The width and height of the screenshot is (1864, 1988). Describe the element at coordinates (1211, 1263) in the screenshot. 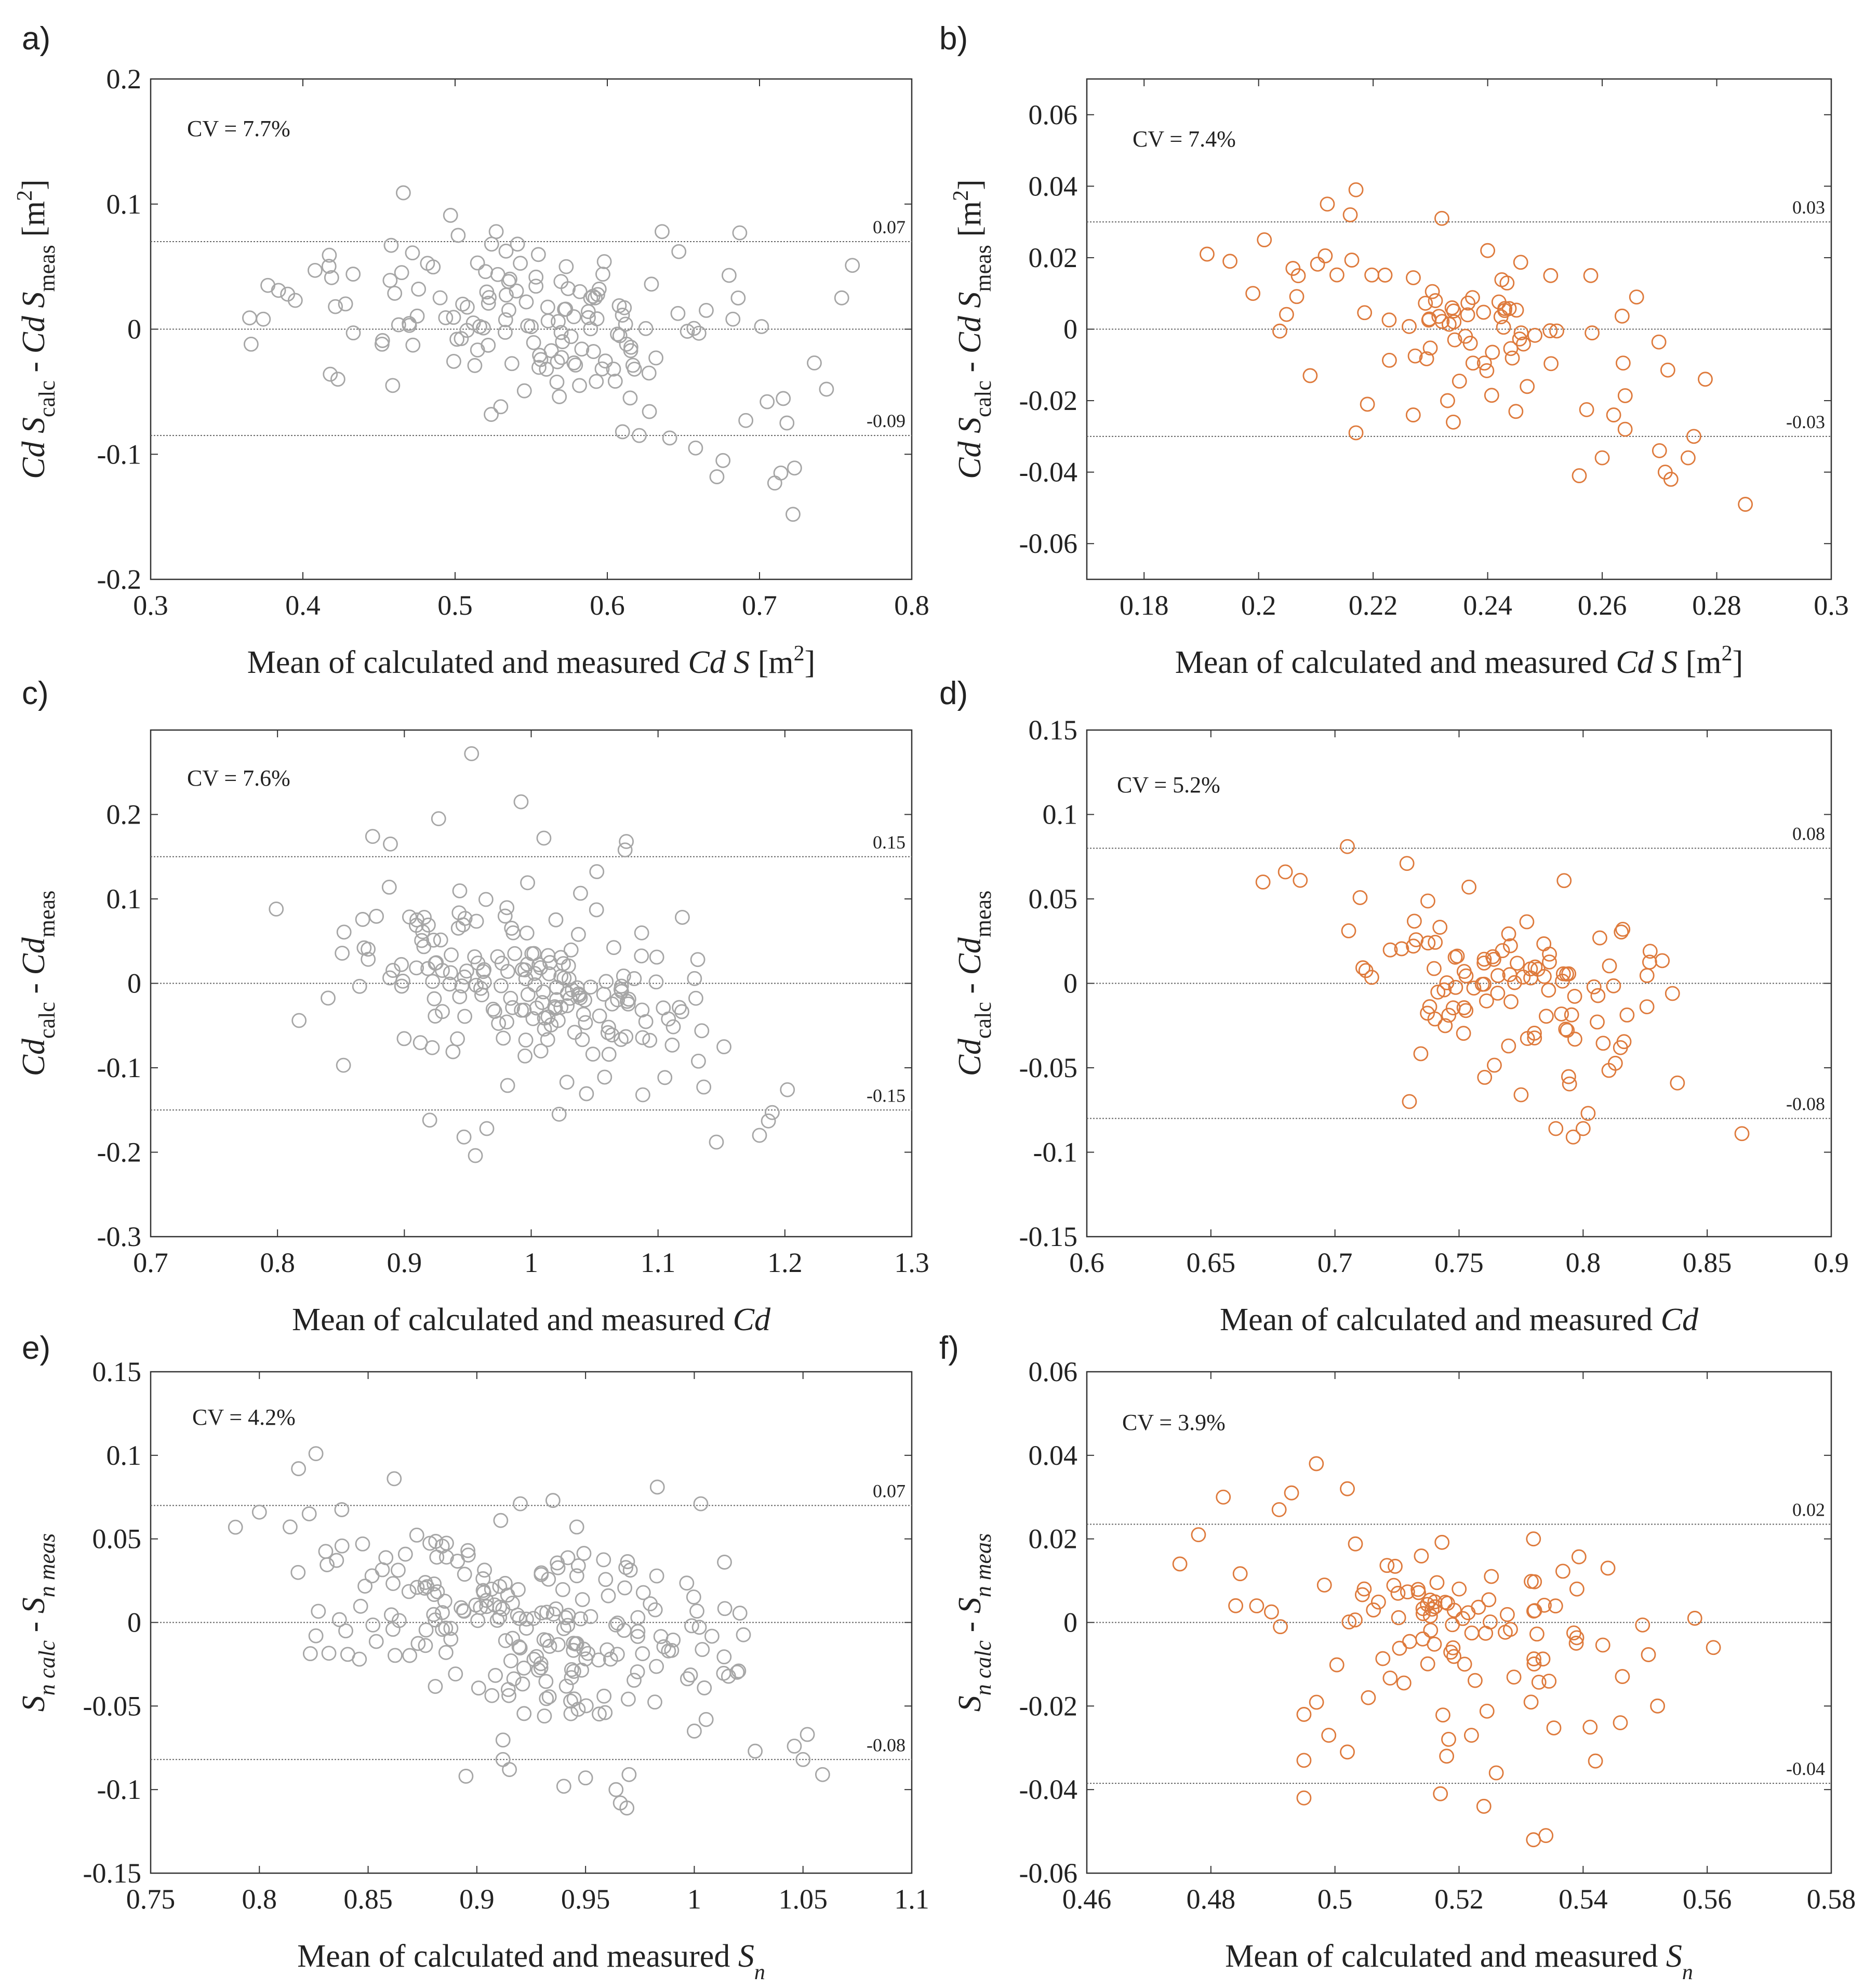

I see `x-tick-label: 0.65` at that location.